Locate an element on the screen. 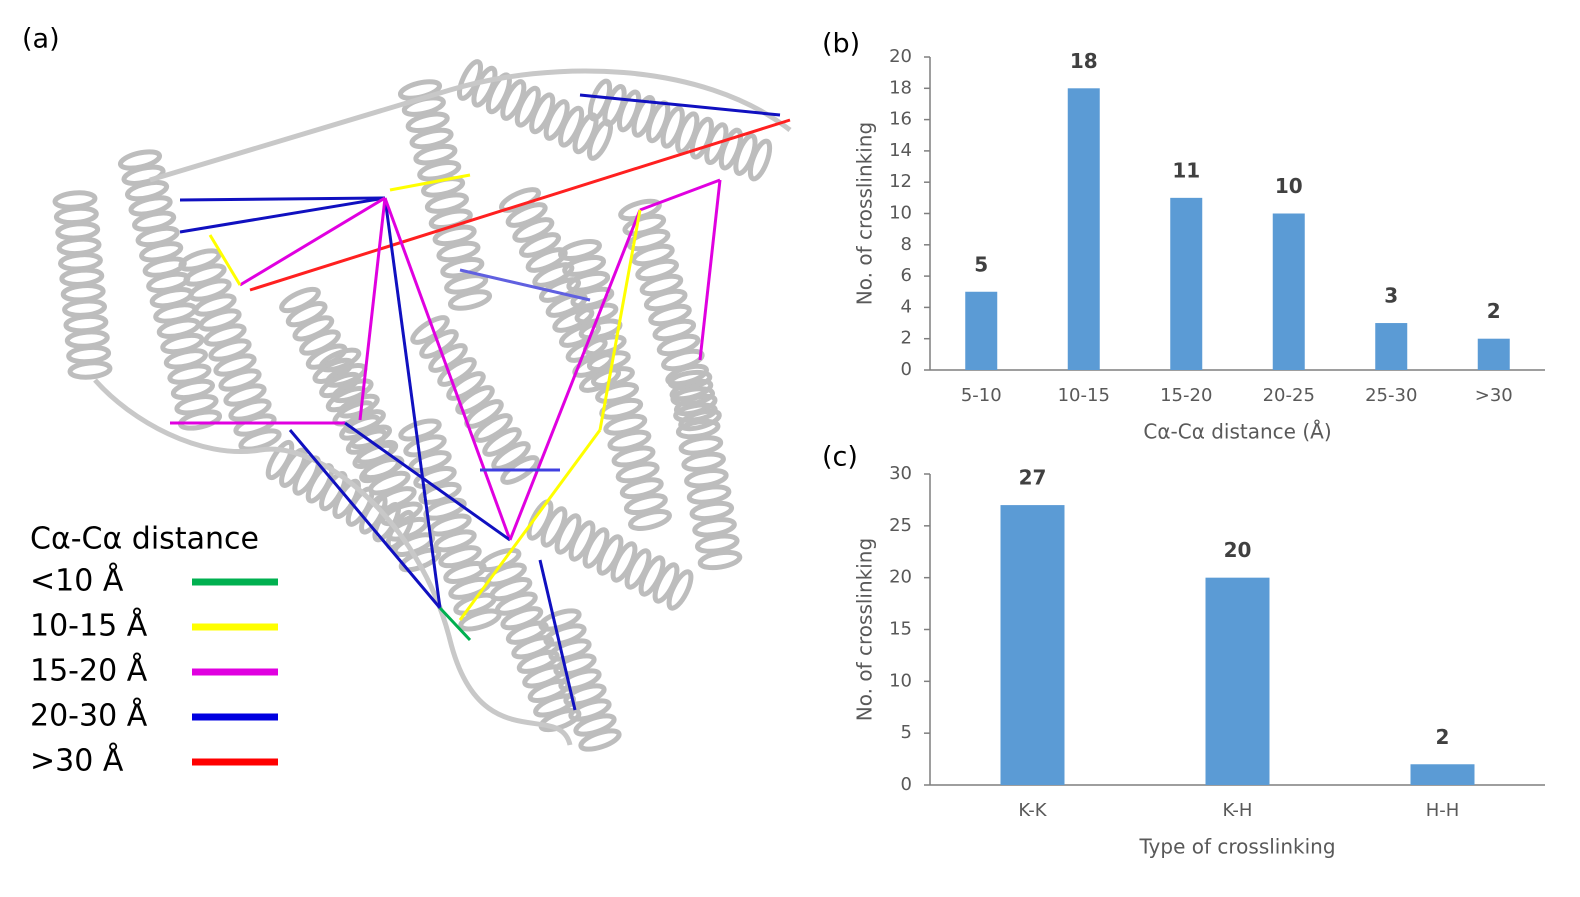 The height and width of the screenshot is (897, 1580). value-label: 20 is located at coordinates (1238, 550).